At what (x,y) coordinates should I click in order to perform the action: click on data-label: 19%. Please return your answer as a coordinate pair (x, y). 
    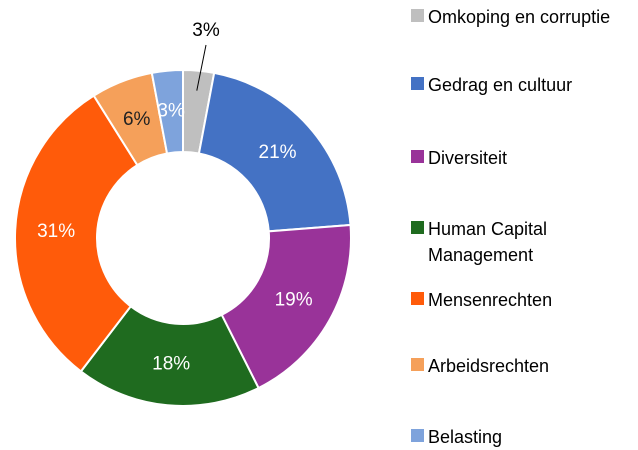
    Looking at the image, I should click on (294, 299).